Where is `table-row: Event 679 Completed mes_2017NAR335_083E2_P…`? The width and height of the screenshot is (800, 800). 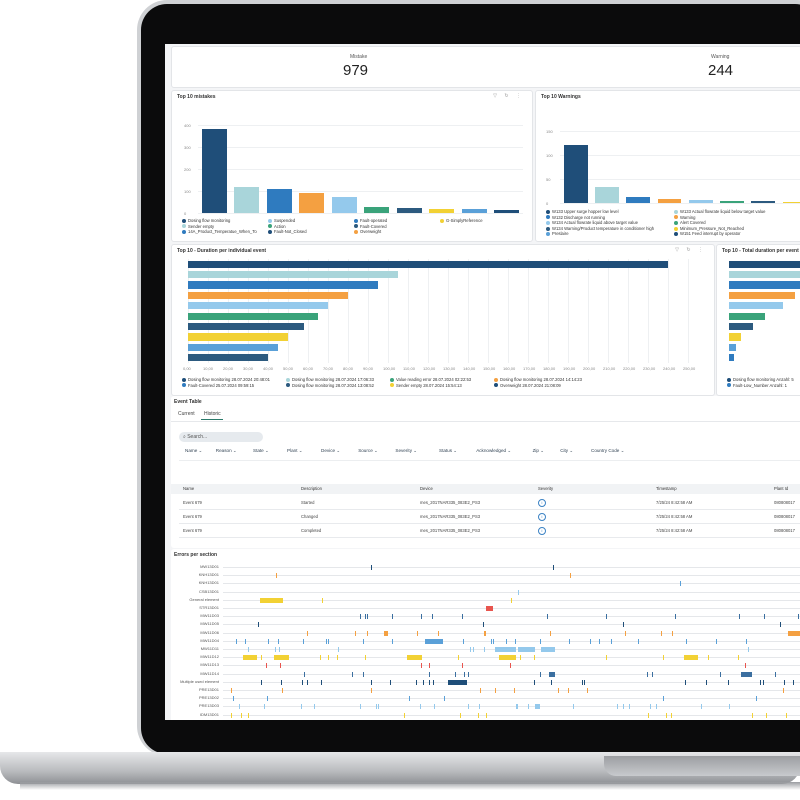 table-row: Event 679 Completed mes_2017NAR335_083E2_P… is located at coordinates (485, 531).